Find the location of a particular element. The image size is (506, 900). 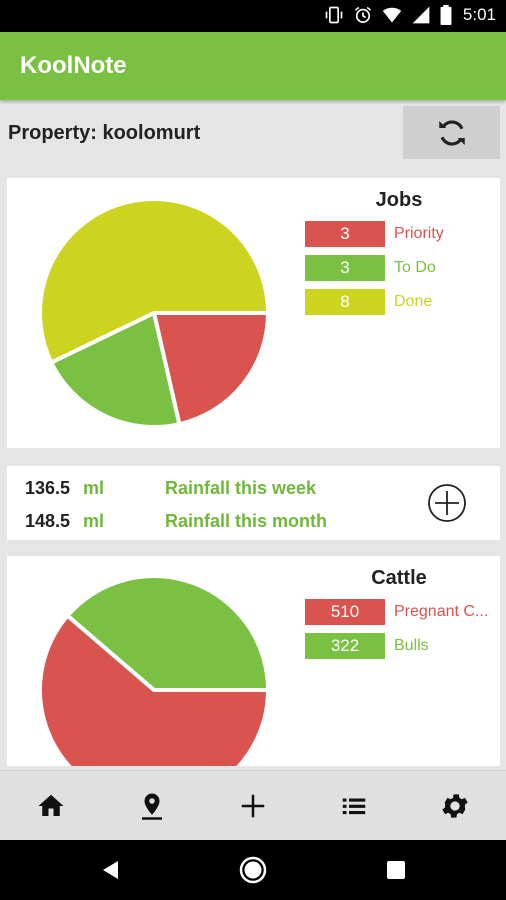

rainfall-month-label: Rainfall this month is located at coordinates (246, 521).